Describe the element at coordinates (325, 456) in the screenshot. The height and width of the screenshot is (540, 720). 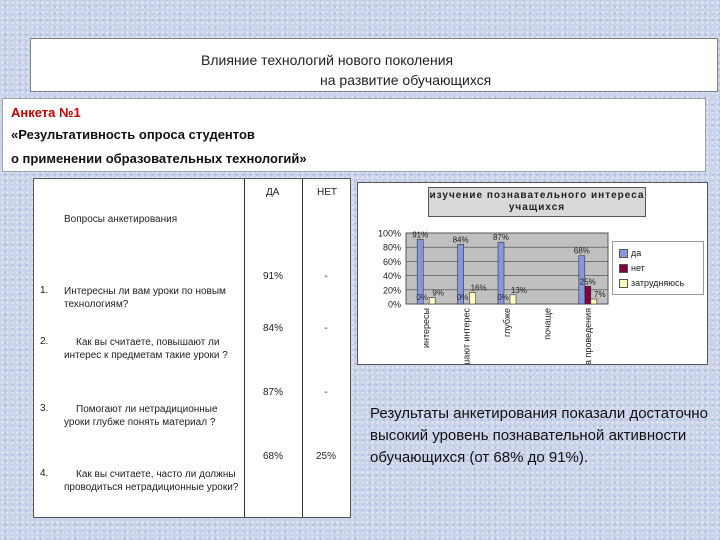
I see `answer-no: 25%` at that location.